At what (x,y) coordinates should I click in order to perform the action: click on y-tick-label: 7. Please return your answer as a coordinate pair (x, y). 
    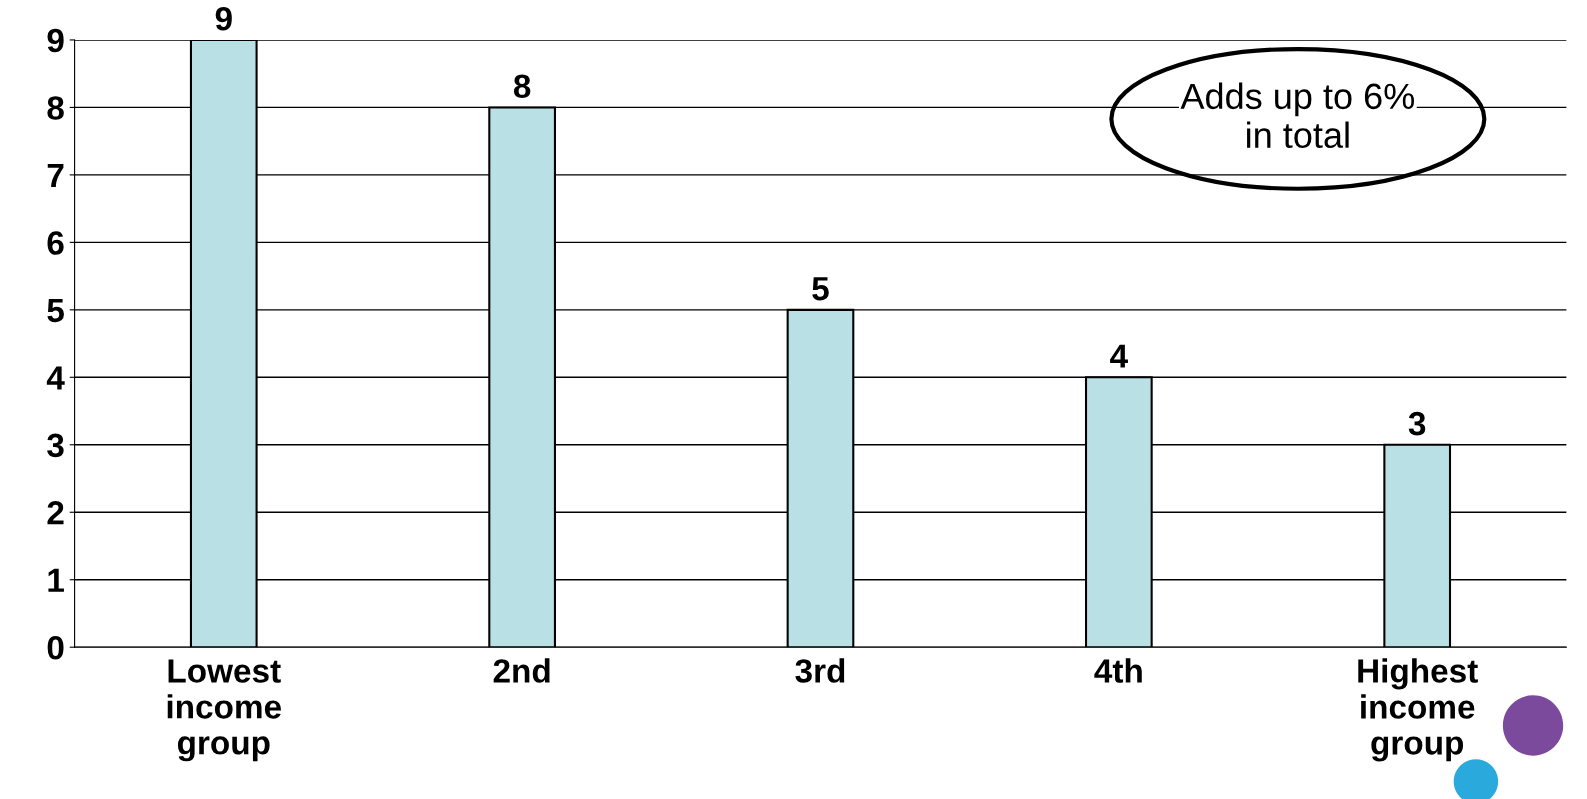
    Looking at the image, I should click on (55, 175).